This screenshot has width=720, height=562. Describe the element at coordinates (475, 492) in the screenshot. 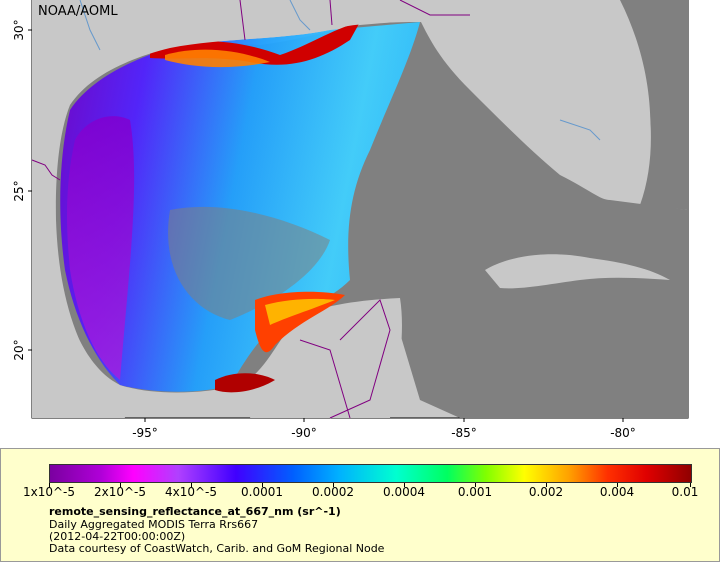

I see `colorbar-label: 0.001` at that location.